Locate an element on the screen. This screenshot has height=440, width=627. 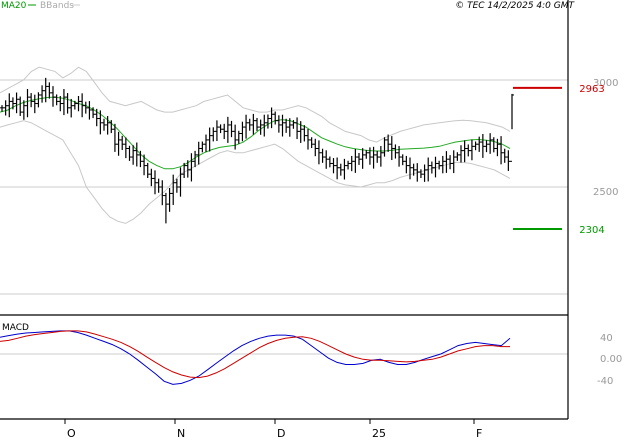
price-levels: 2963 2304 is located at coordinates (559, 160).